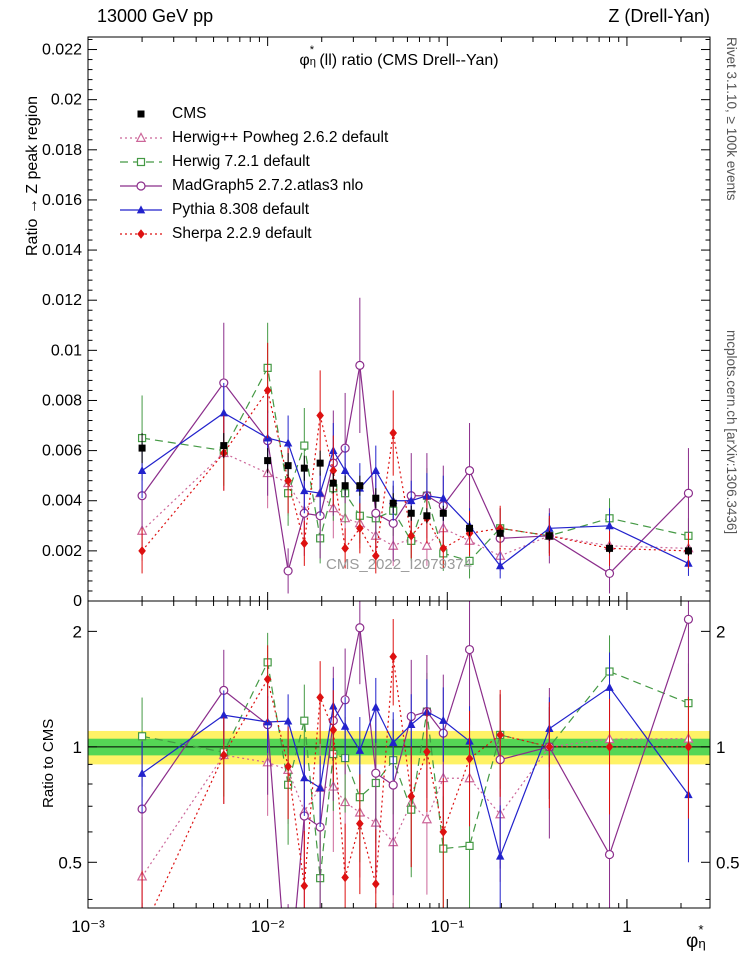 The width and height of the screenshot is (746, 972). Describe the element at coordinates (448, 926) in the screenshot. I see `svg-text: 10⁻¹` at that location.